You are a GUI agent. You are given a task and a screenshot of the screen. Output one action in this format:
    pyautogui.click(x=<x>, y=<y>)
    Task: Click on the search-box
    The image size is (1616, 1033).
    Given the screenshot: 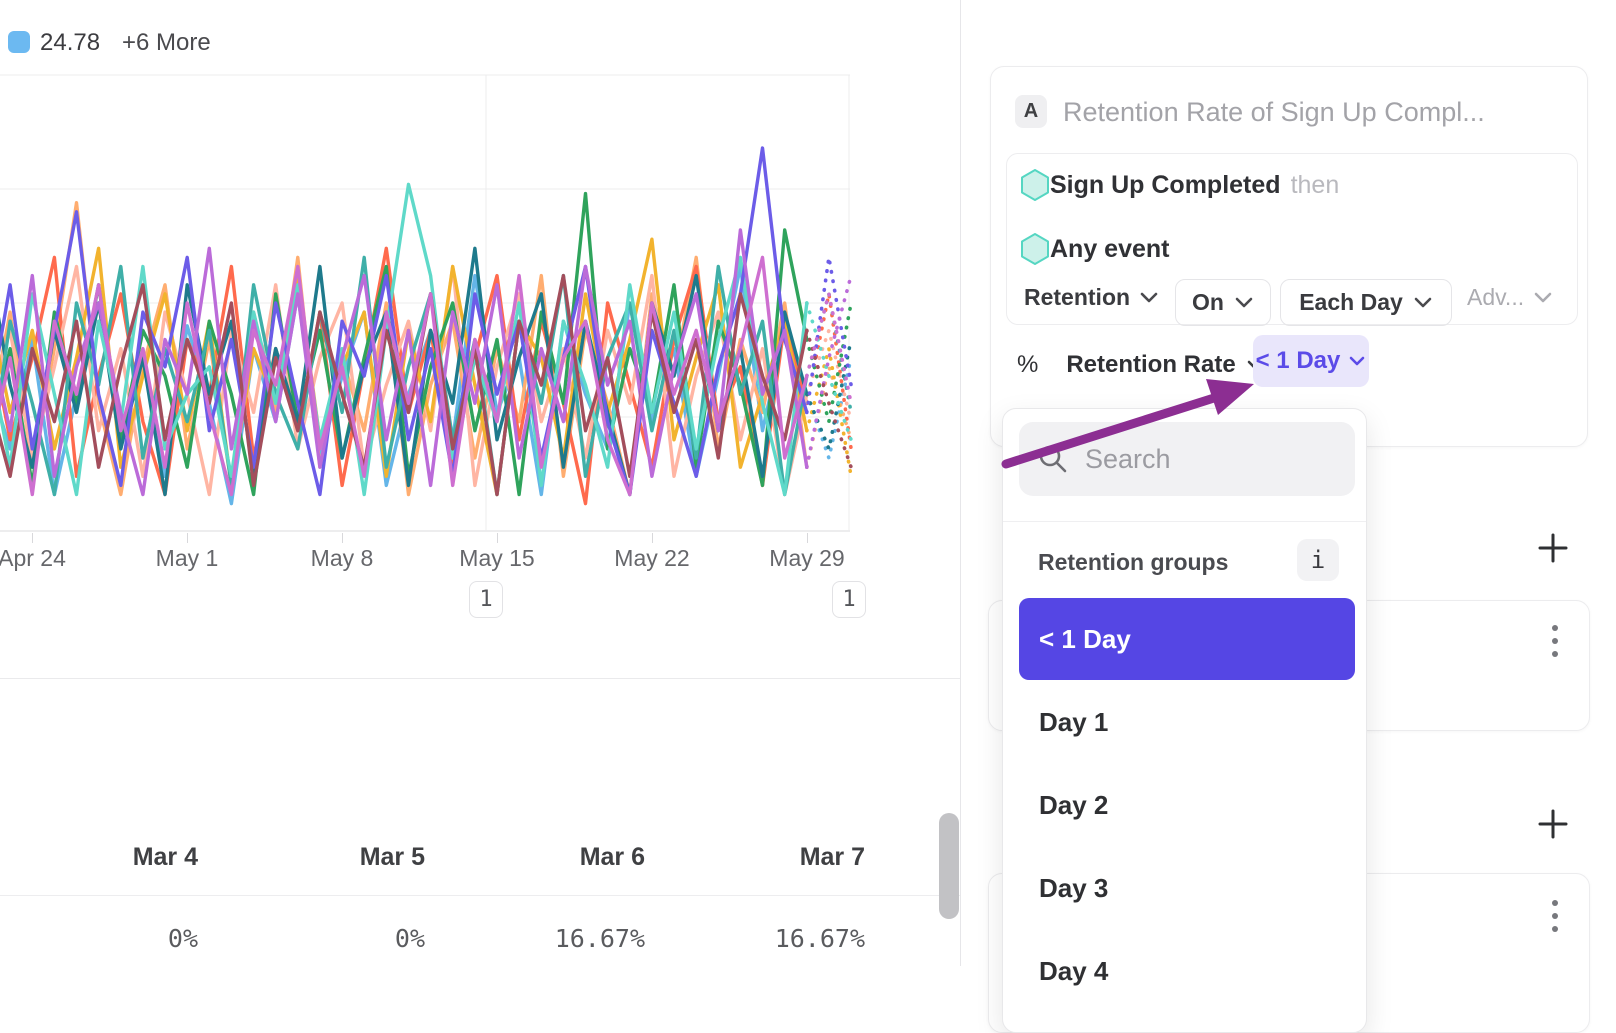 What is the action you would take?
    pyautogui.click(x=1187, y=459)
    